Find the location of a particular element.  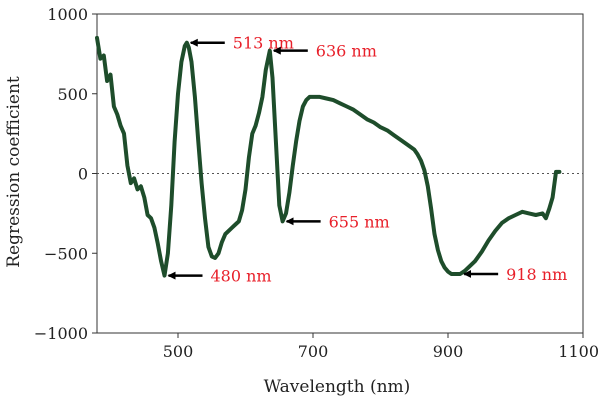

annotation-label: 918 nm is located at coordinates (536, 274).